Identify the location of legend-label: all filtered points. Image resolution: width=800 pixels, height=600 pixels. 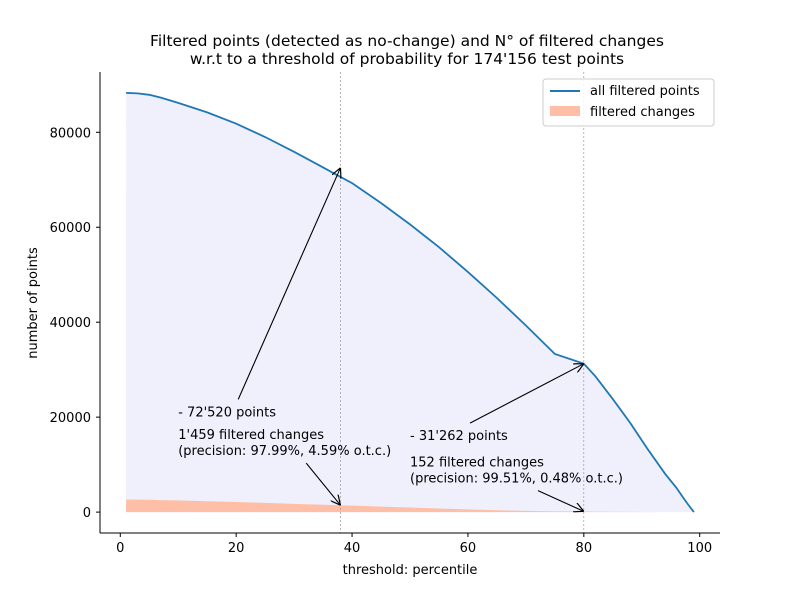
(645, 91).